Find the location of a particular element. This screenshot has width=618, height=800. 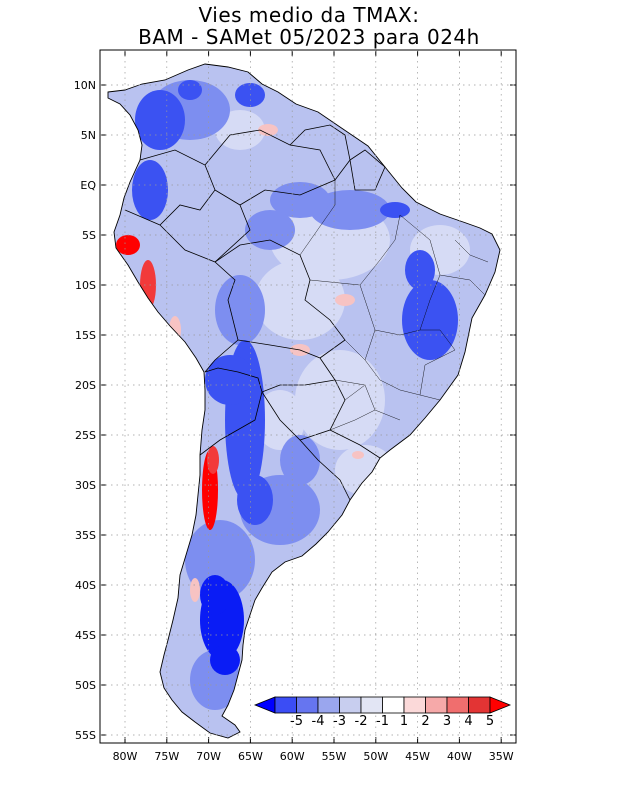

lon-tick-label: 50W is located at coordinates (375, 756).